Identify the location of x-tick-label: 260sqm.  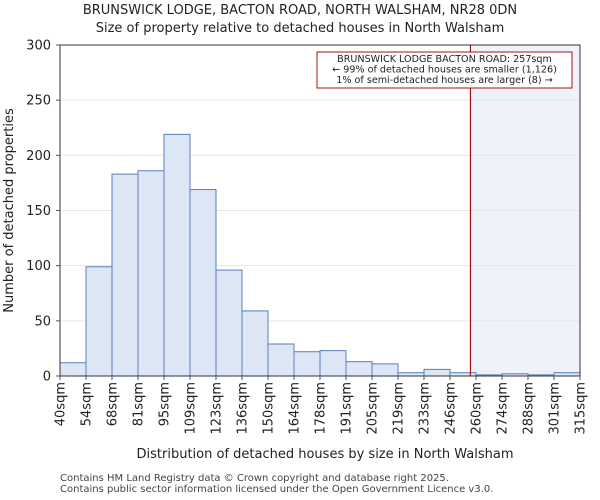
(477, 408).